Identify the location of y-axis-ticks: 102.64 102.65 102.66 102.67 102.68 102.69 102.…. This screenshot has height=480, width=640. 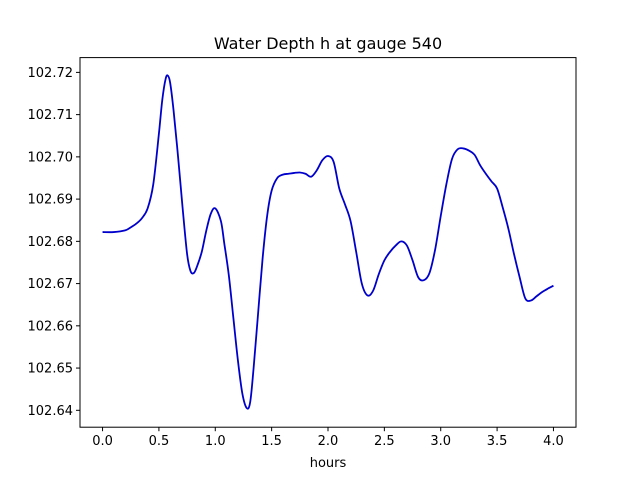
(54, 242).